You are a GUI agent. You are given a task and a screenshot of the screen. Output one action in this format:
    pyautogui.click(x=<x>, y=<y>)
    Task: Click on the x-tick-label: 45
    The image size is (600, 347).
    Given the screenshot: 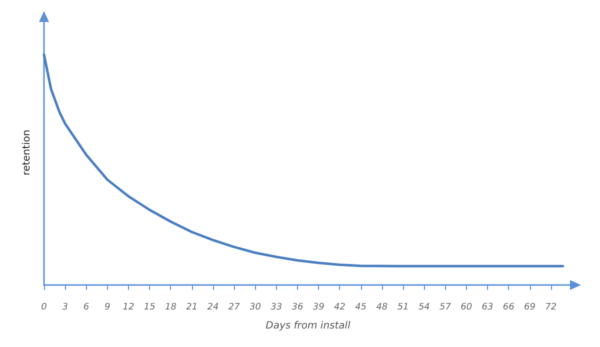 What is the action you would take?
    pyautogui.click(x=361, y=307)
    